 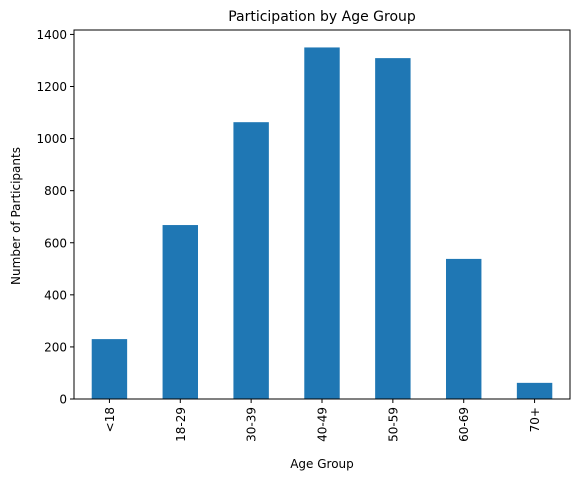 What do you see at coordinates (16, 216) in the screenshot?
I see `y-axis-label: Number of Participants` at bounding box center [16, 216].